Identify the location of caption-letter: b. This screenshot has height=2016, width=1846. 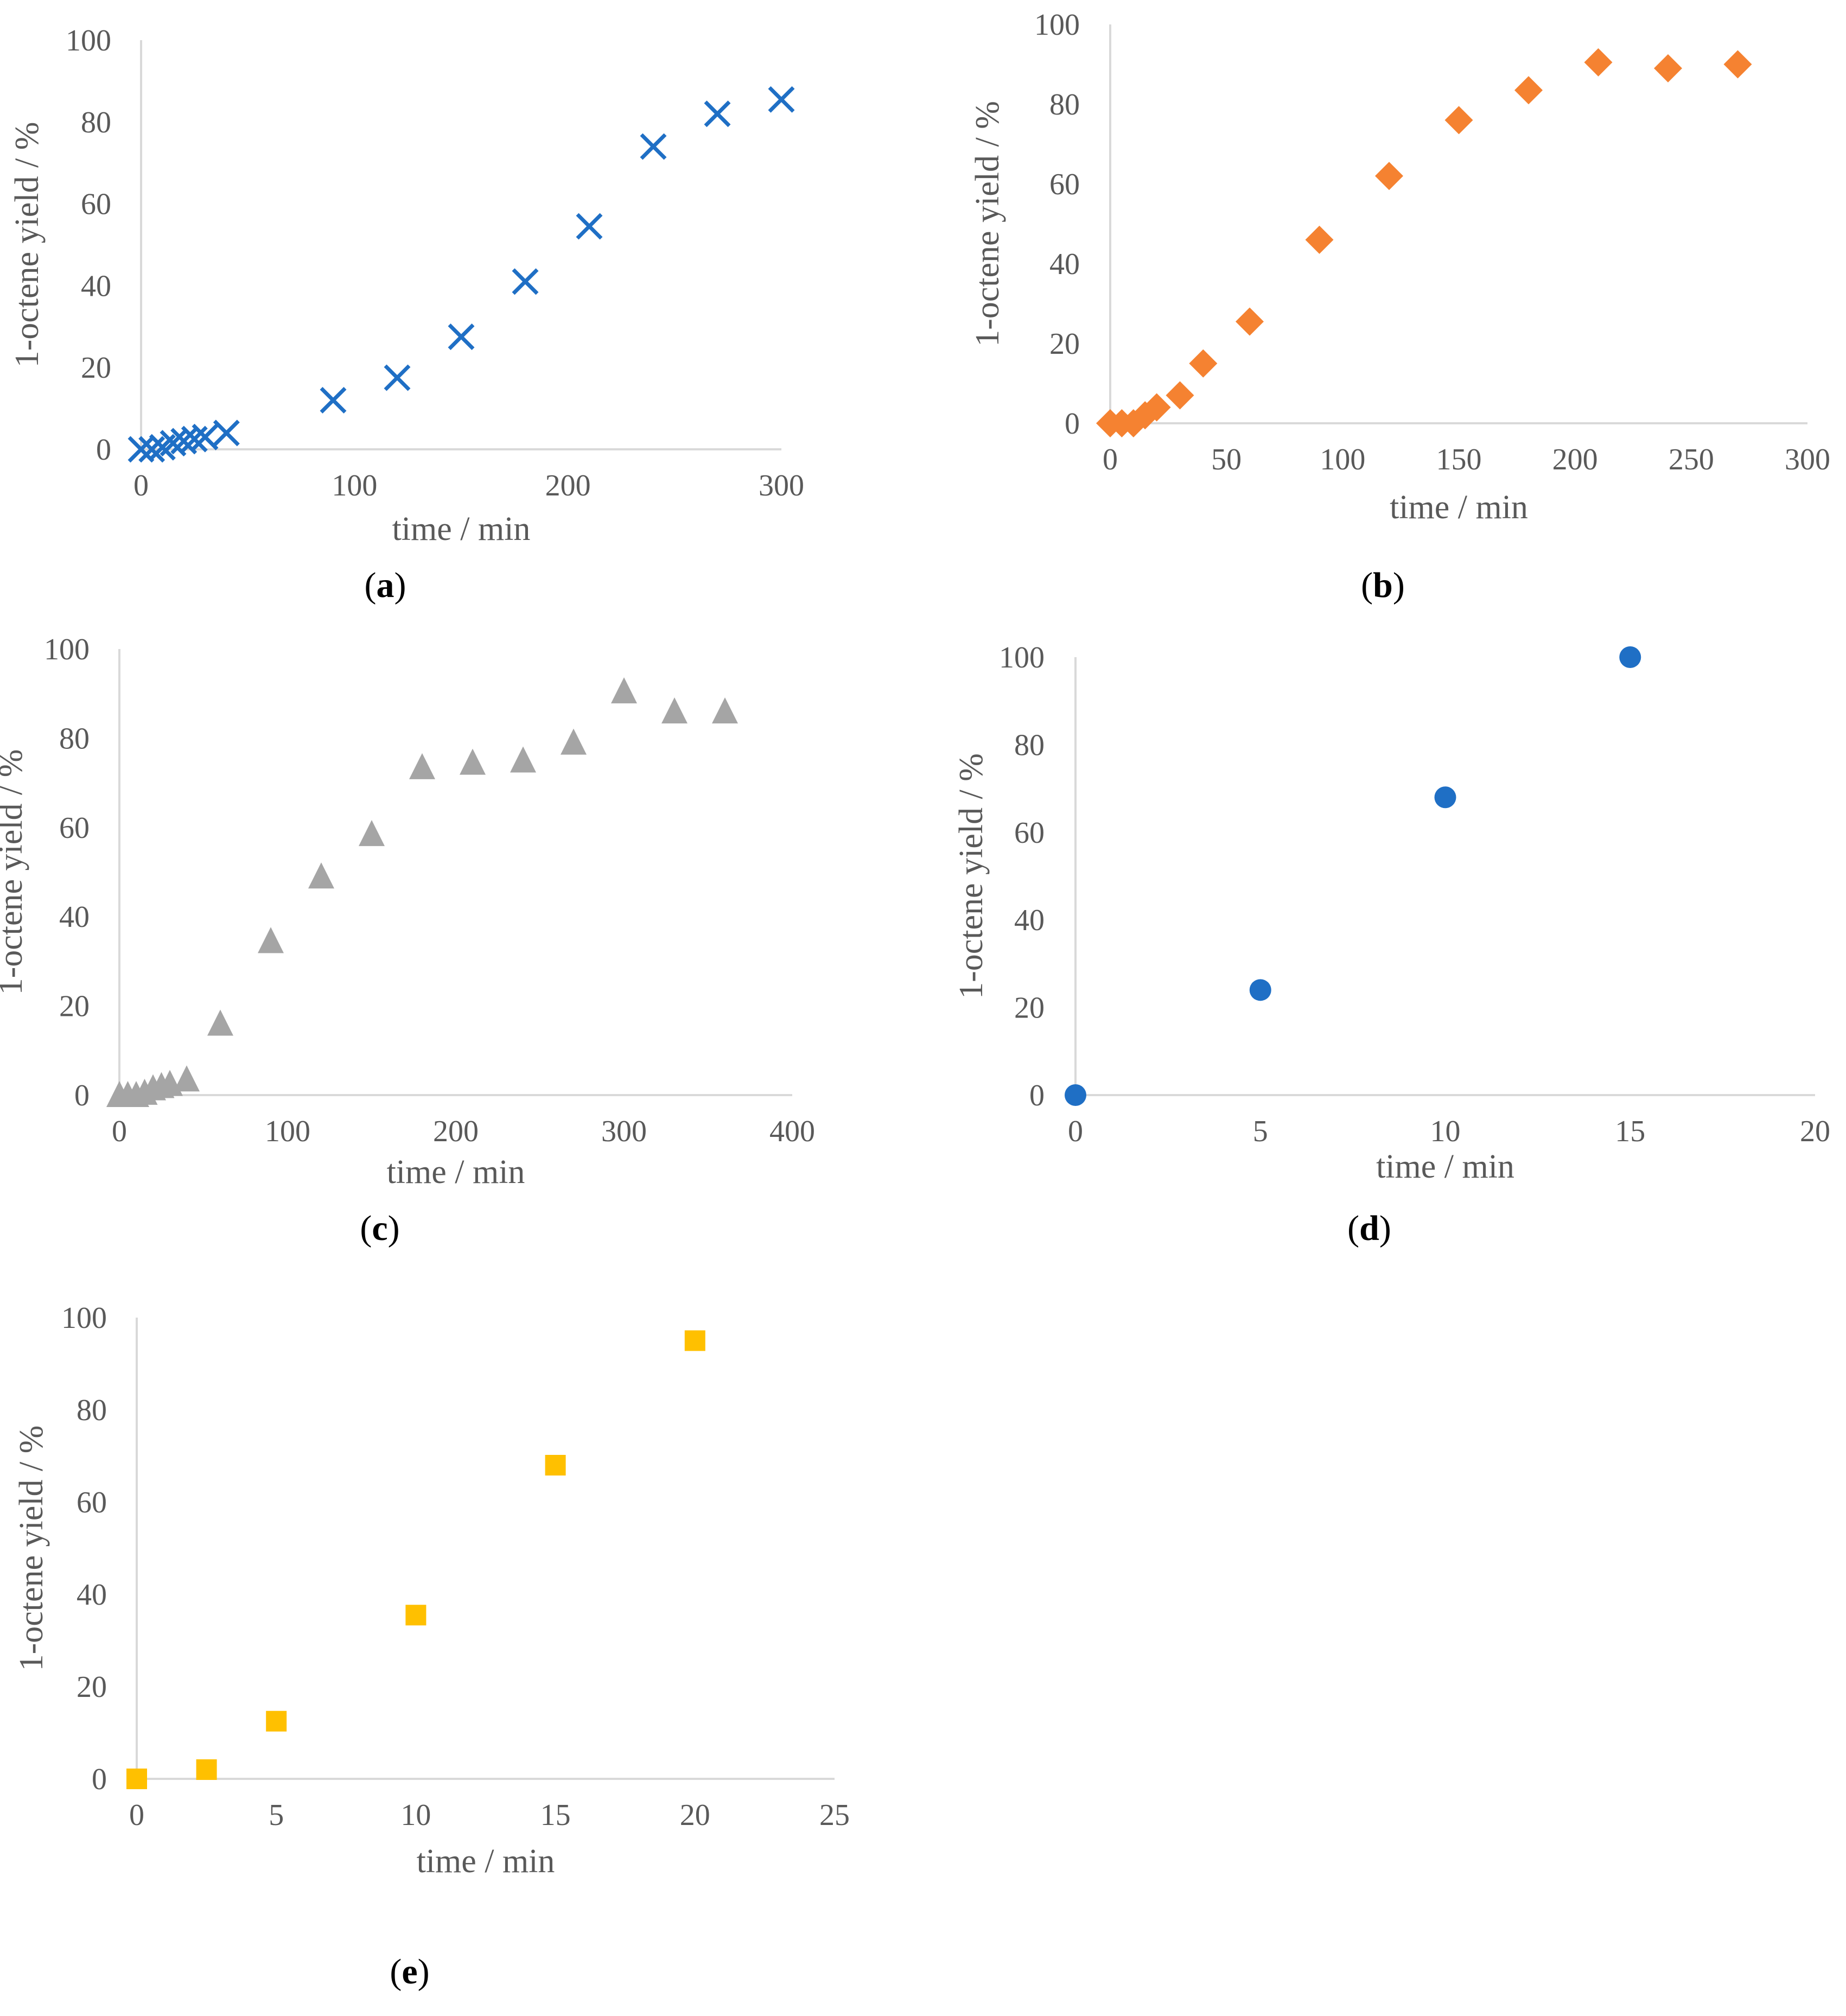
(1383, 585).